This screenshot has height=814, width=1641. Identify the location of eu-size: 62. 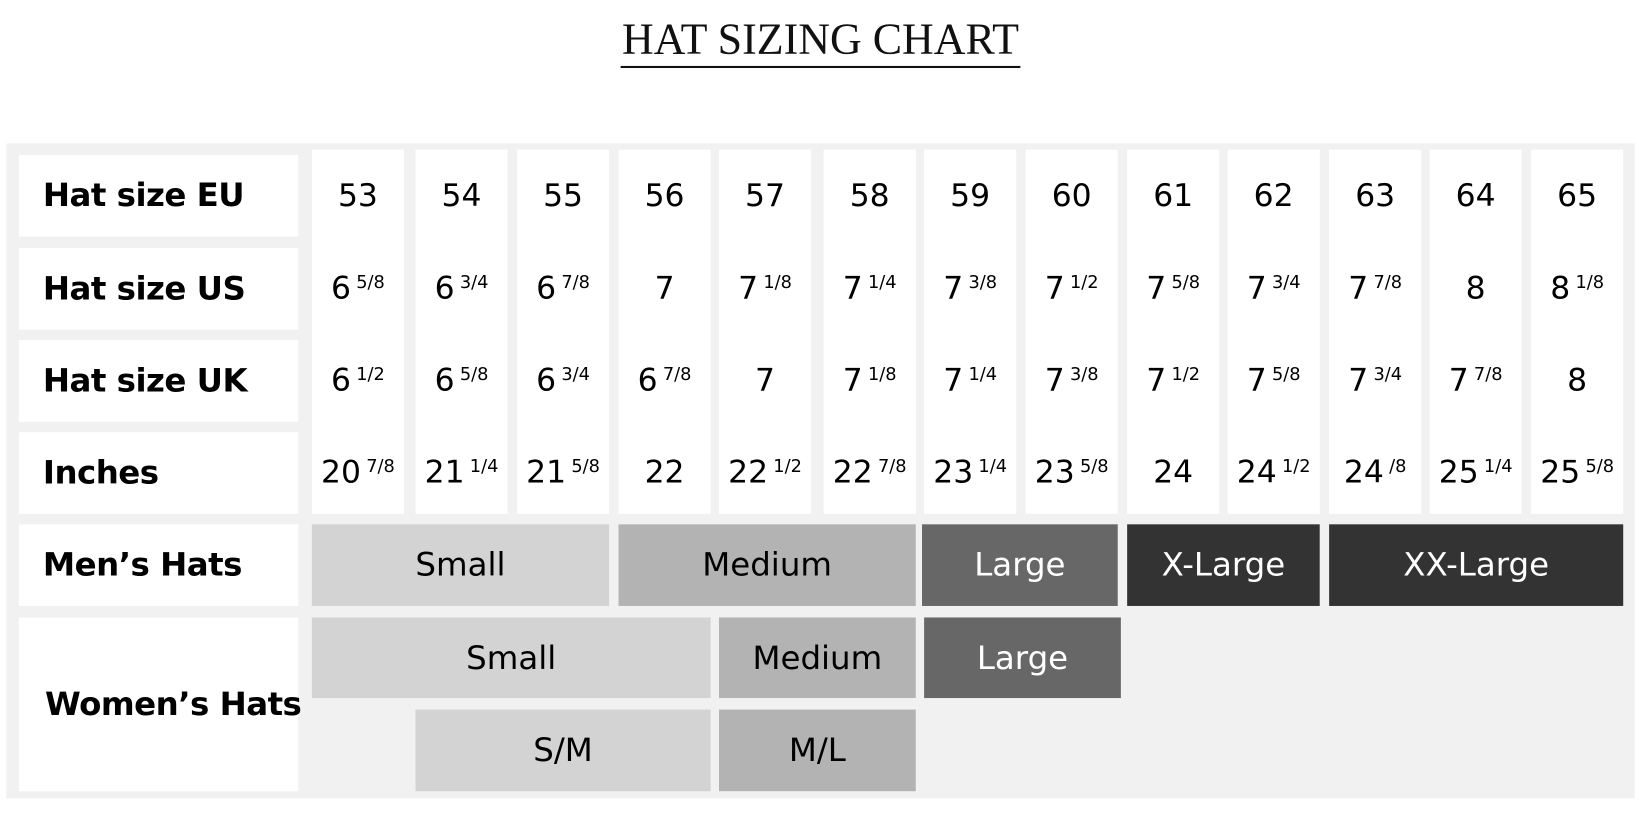
(1273, 196).